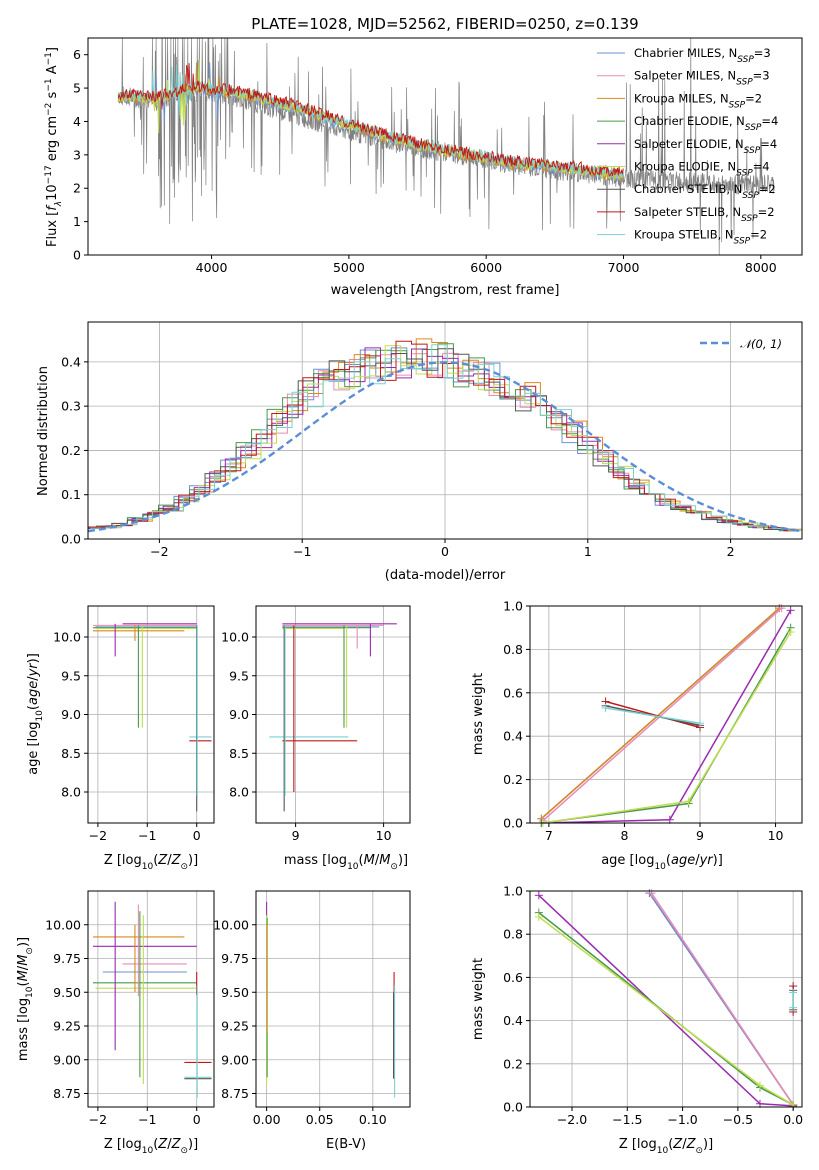 The image size is (819, 1170). Describe the element at coordinates (320, 1119) in the screenshot. I see `x-tick-label: 0.05` at that location.